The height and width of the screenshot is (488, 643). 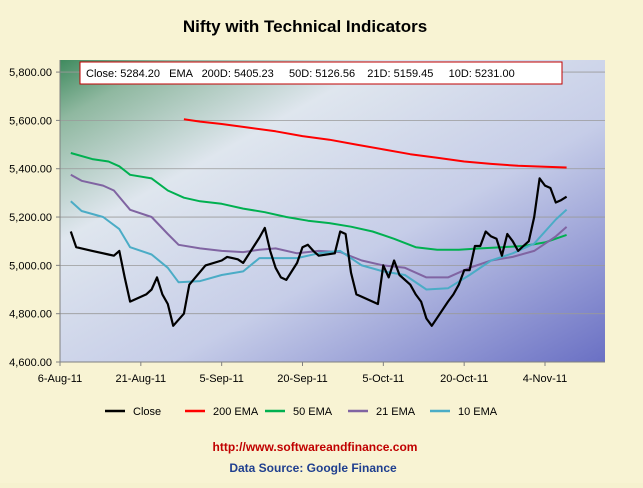 I want to click on x-tick-label: 5-Oct-11, so click(x=383, y=379).